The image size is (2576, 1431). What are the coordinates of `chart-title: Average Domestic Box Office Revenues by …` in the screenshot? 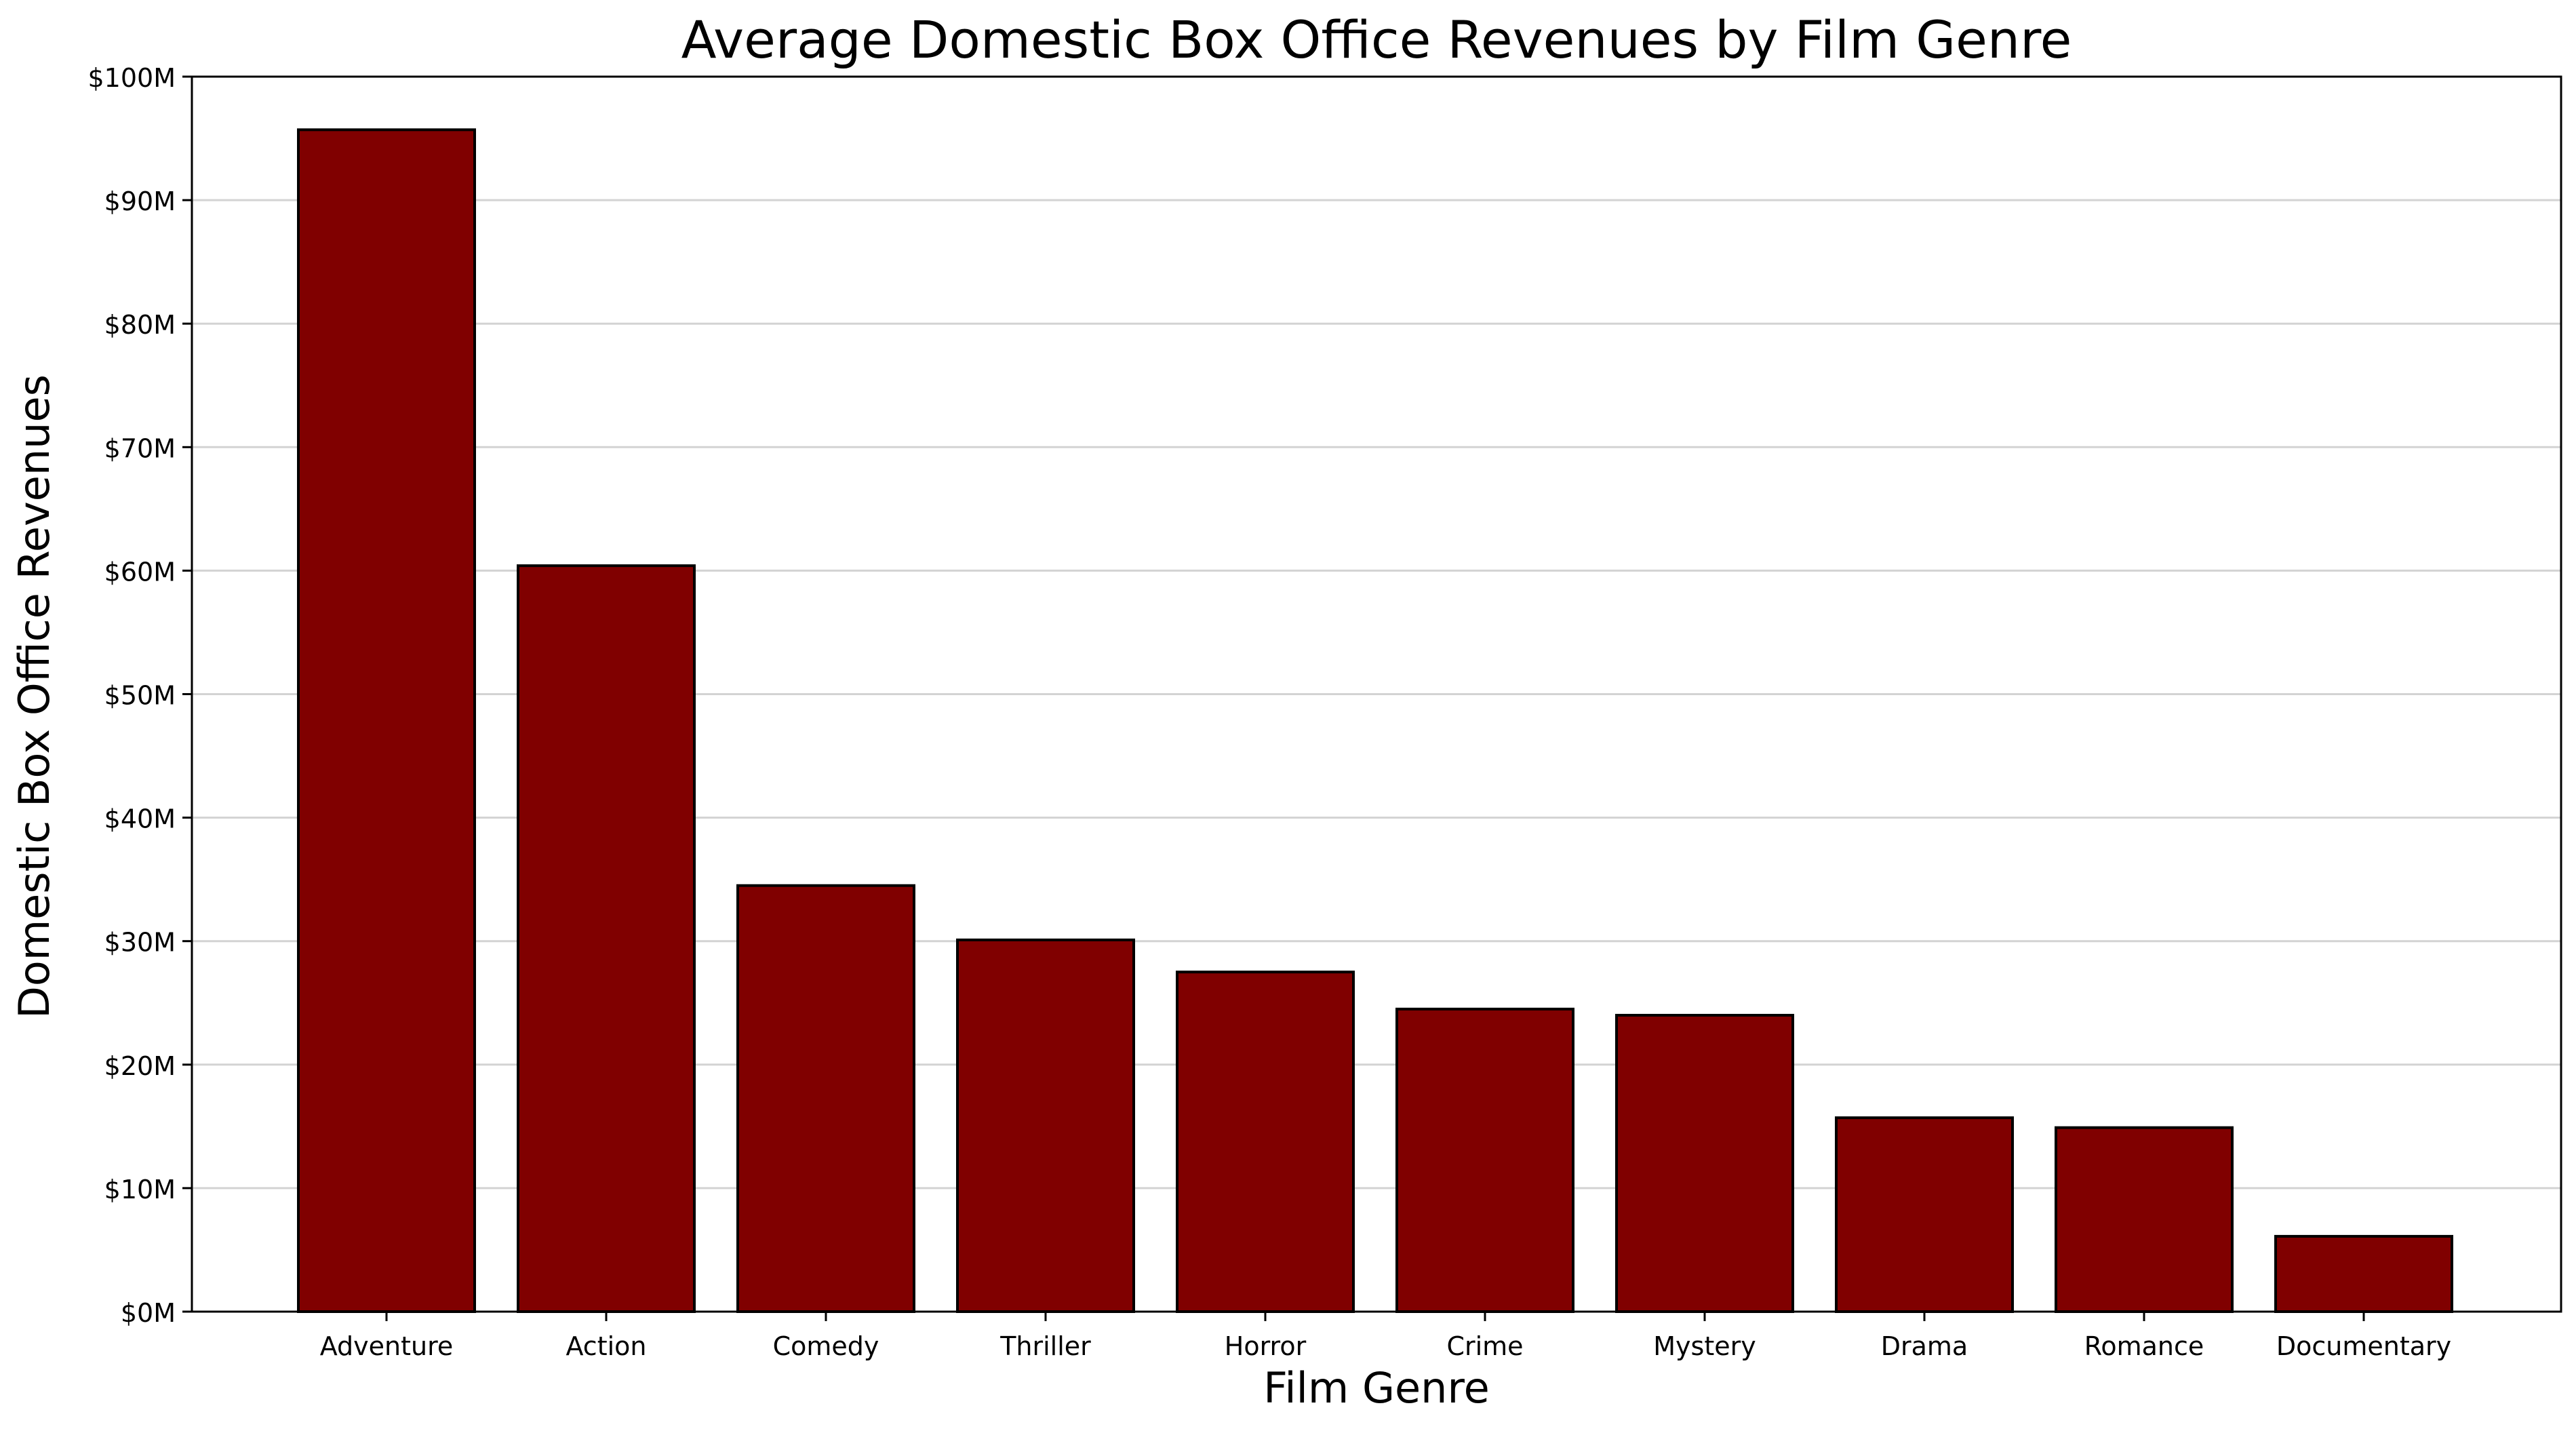 It's located at (1376, 39).